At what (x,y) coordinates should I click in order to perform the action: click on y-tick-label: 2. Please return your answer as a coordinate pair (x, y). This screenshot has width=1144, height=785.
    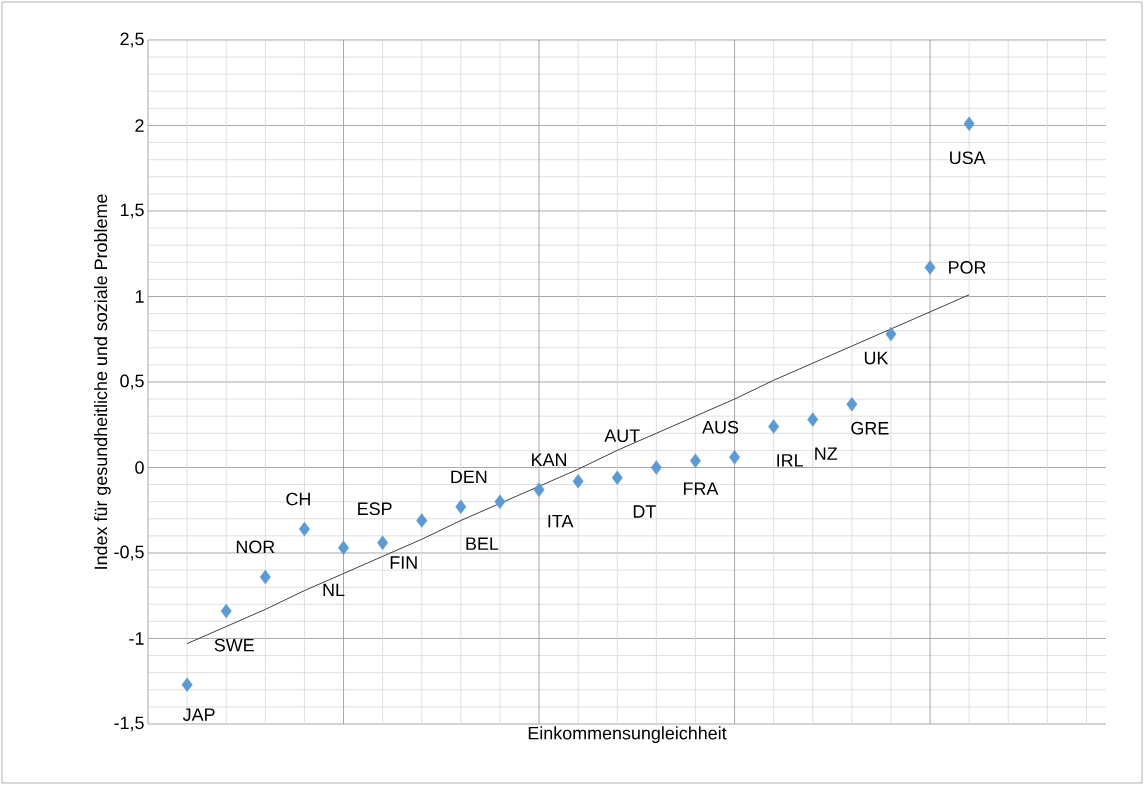
    Looking at the image, I should click on (139, 125).